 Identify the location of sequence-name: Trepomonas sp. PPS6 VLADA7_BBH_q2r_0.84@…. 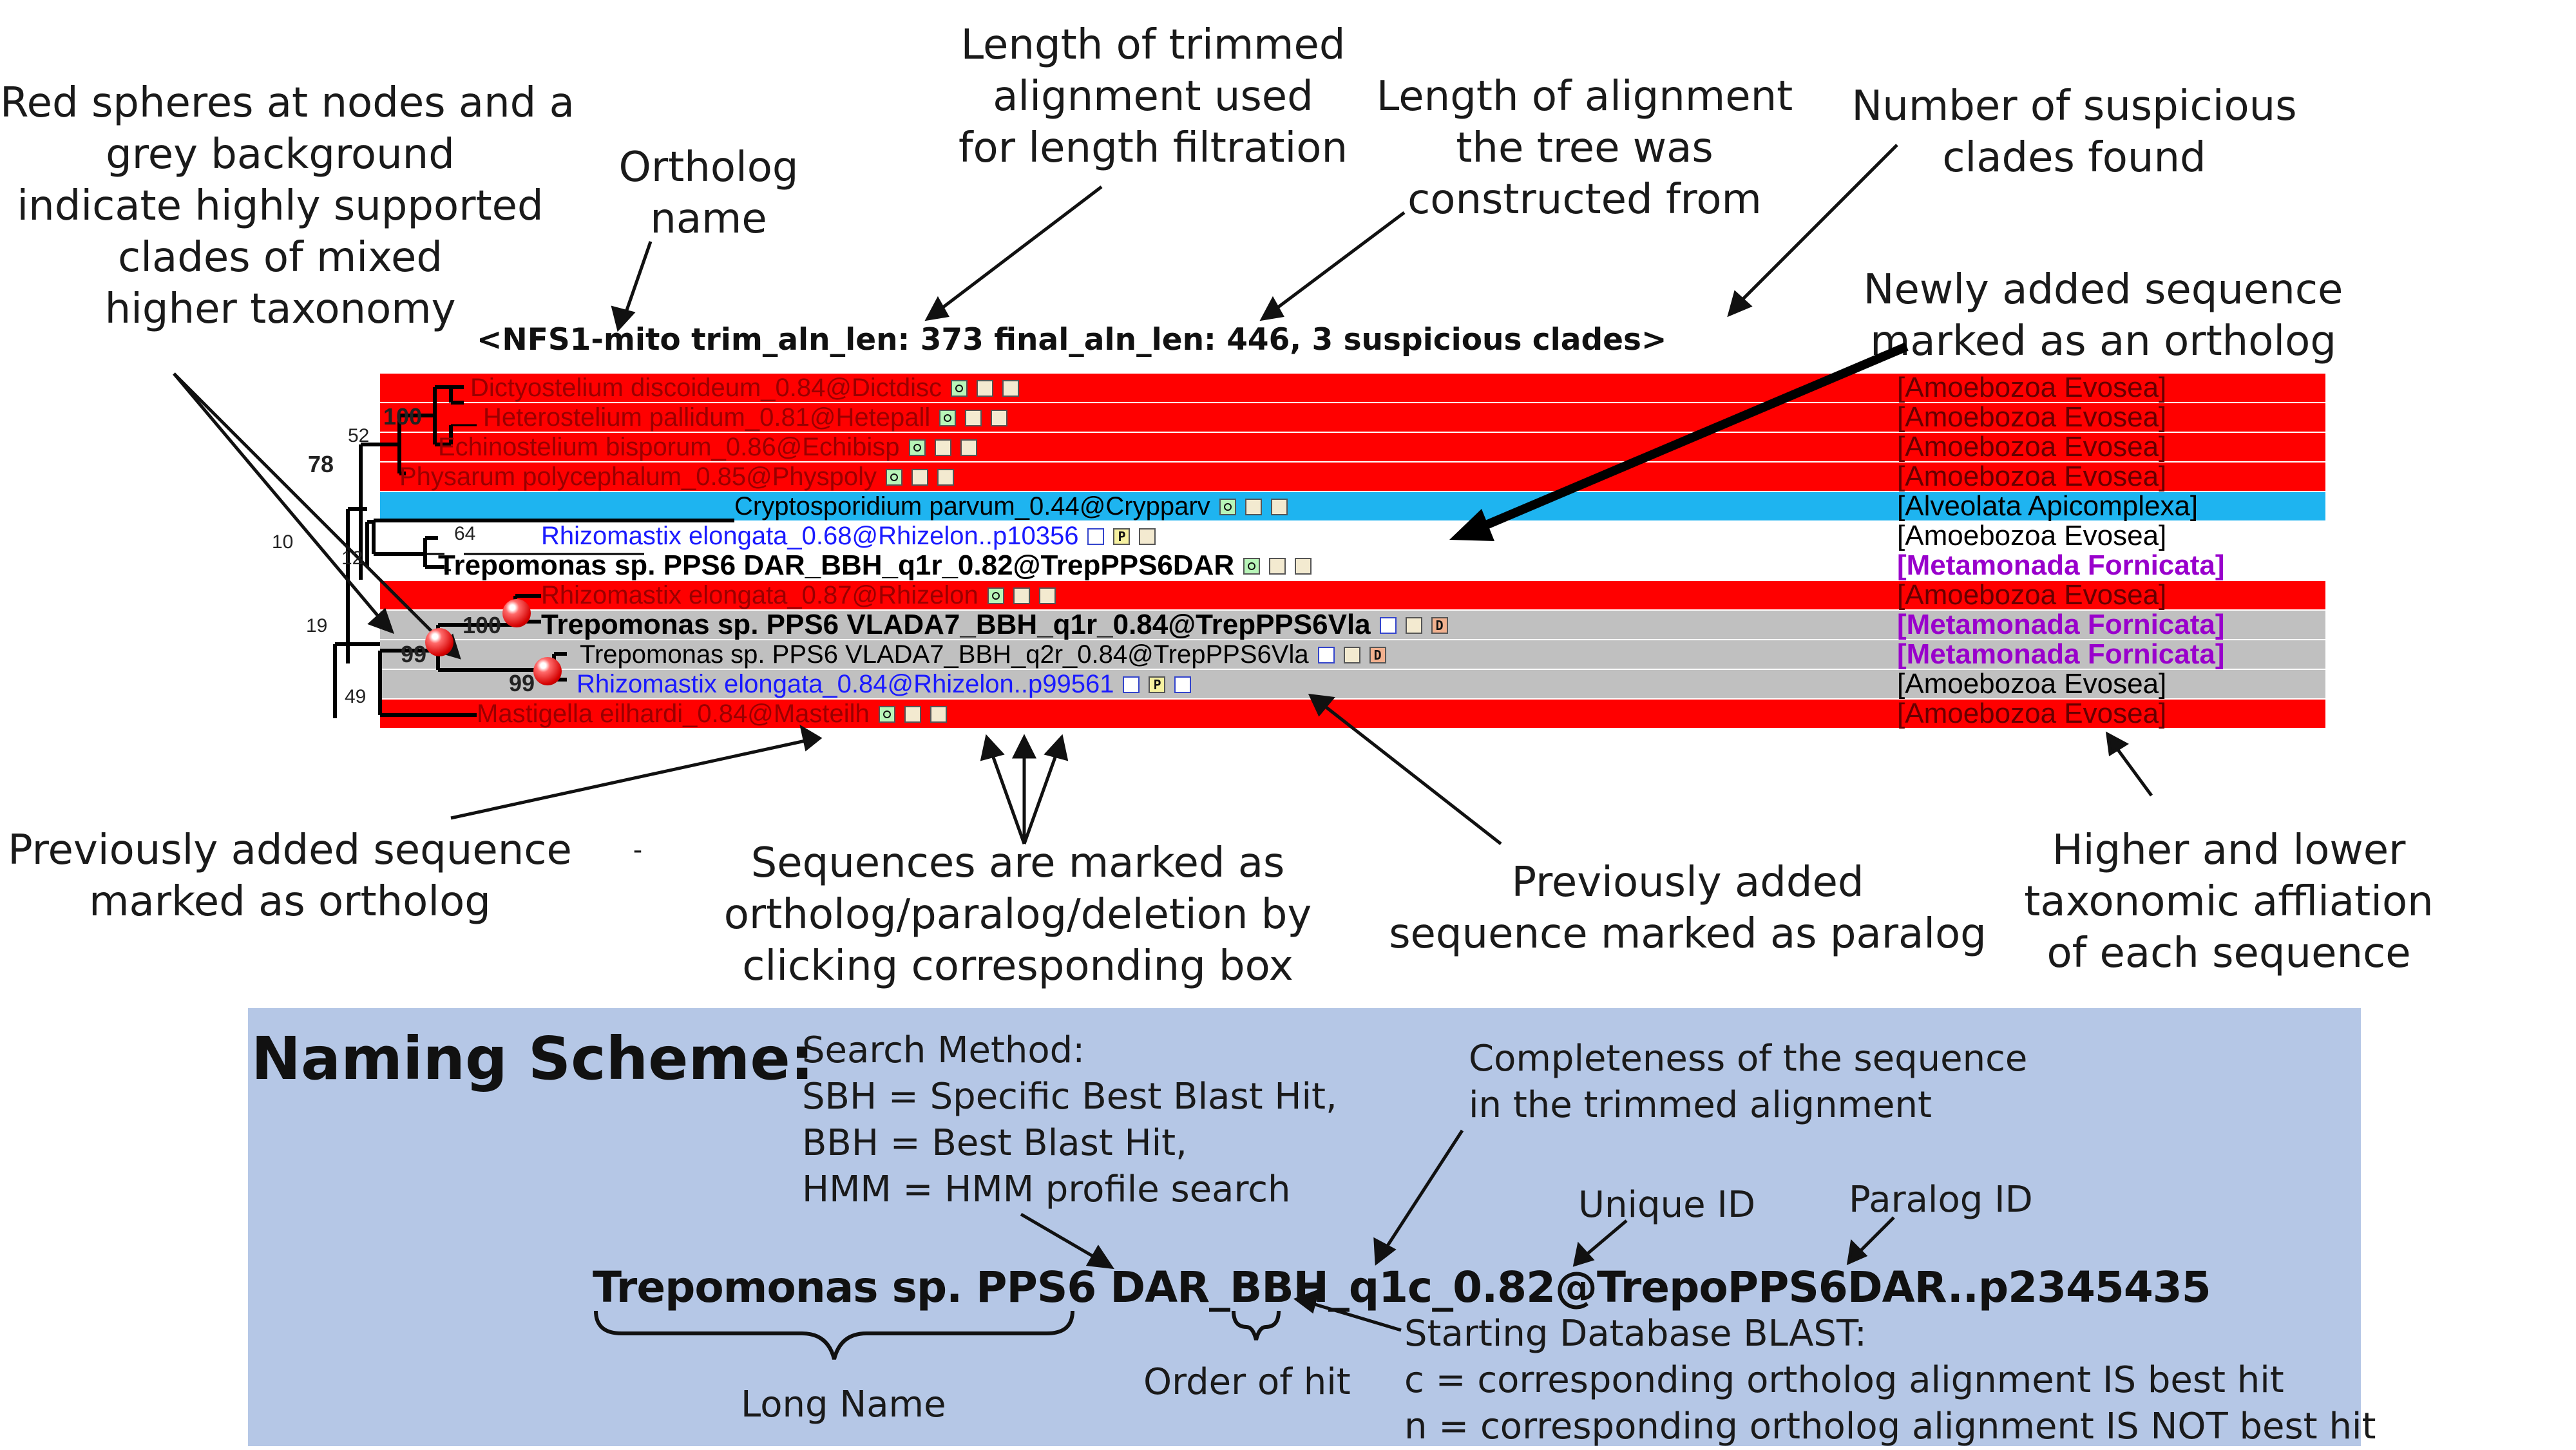
(944, 654).